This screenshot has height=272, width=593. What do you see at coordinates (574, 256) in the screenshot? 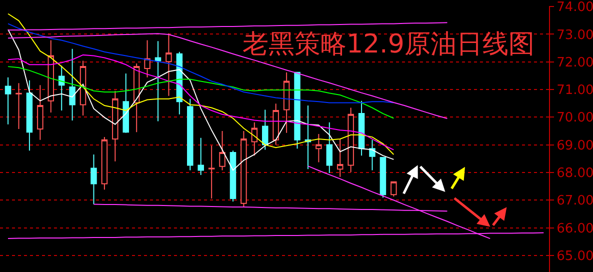
I see `y-tick-label: 65.00` at bounding box center [574, 256].